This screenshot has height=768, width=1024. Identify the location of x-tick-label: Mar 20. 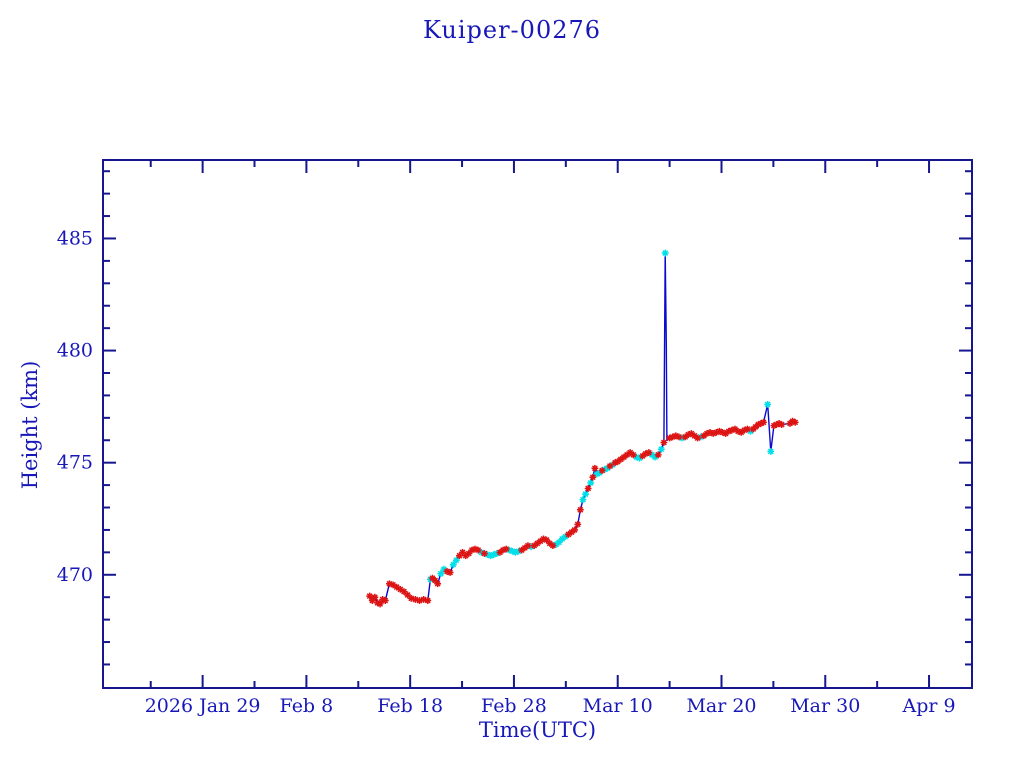
(721, 706).